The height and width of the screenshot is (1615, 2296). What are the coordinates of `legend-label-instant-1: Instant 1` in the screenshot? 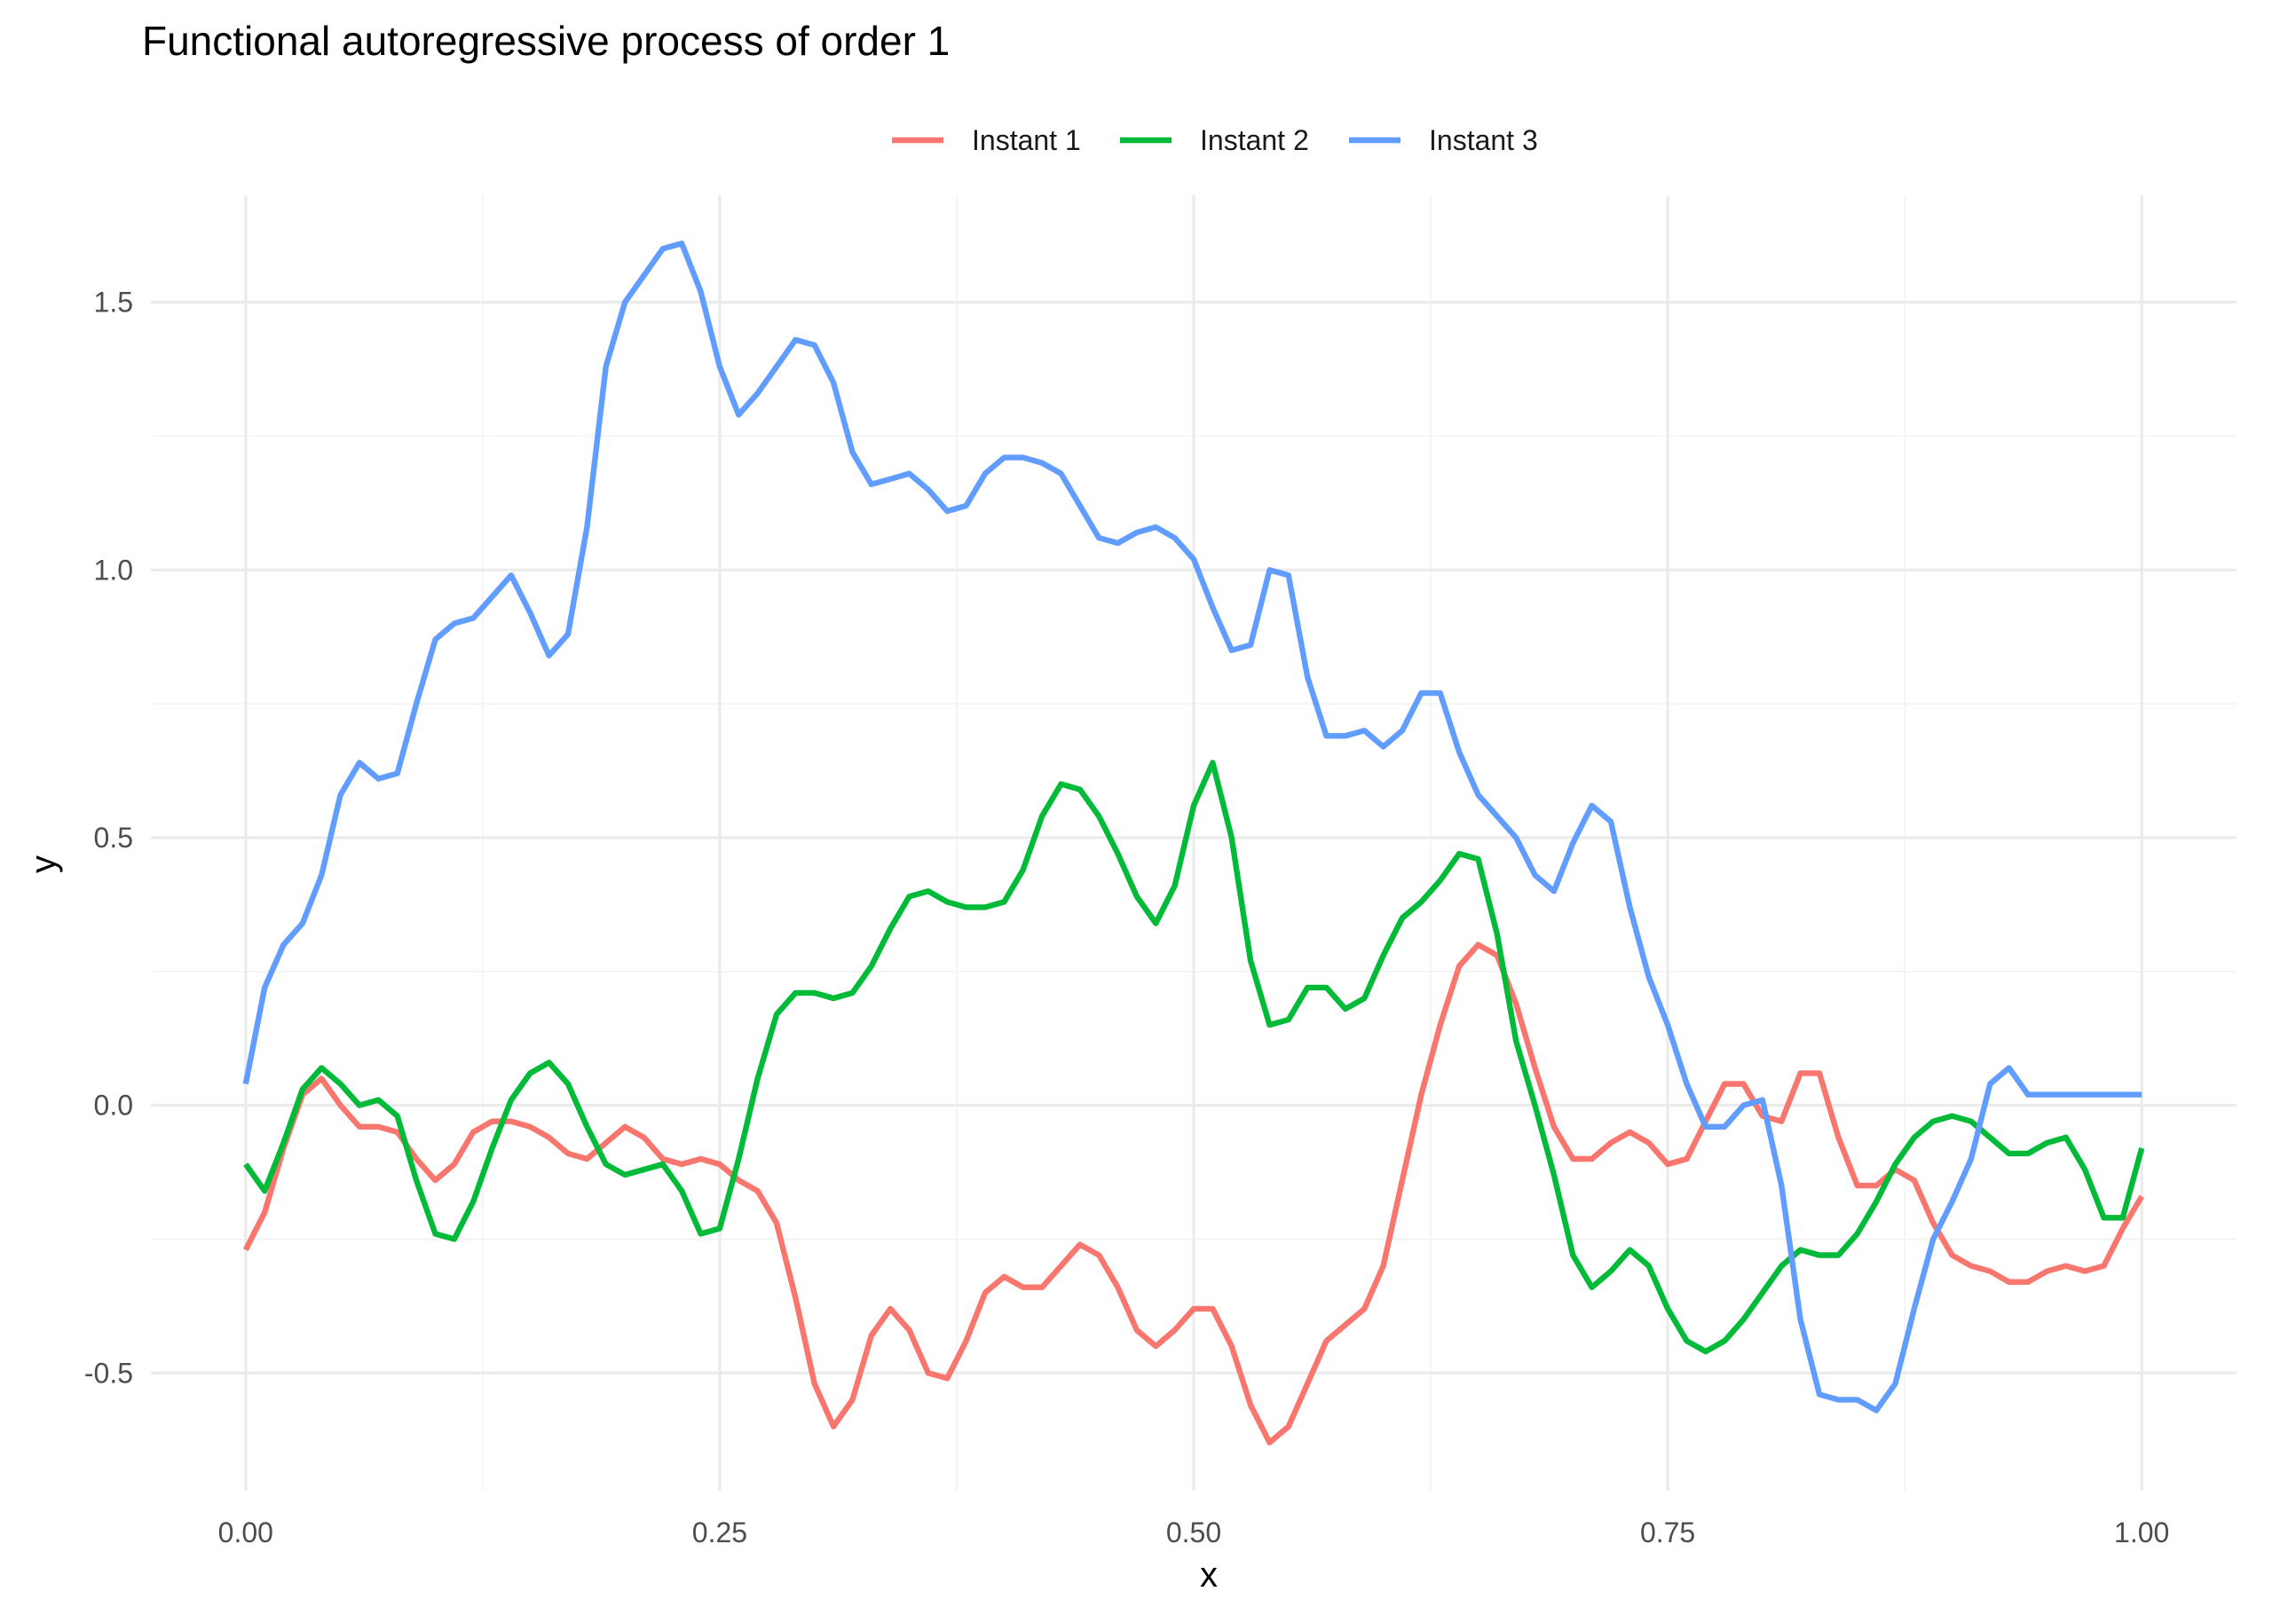 It's located at (1026, 140).